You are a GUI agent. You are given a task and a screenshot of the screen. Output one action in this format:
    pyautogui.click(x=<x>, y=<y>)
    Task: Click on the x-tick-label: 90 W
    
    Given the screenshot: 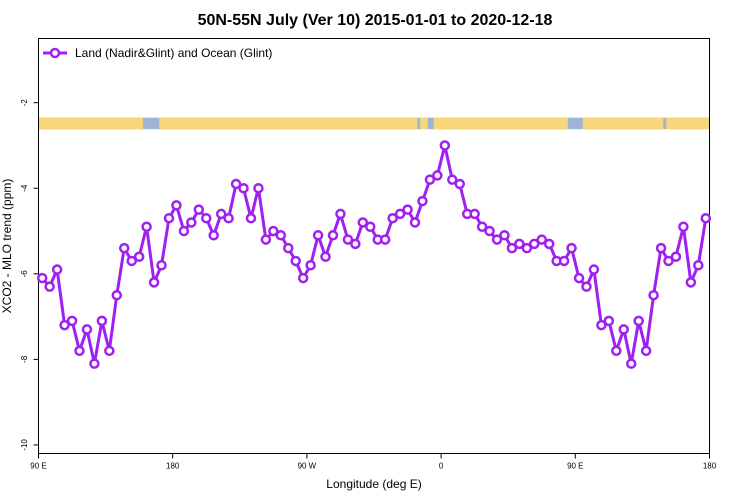 What is the action you would take?
    pyautogui.click(x=307, y=466)
    